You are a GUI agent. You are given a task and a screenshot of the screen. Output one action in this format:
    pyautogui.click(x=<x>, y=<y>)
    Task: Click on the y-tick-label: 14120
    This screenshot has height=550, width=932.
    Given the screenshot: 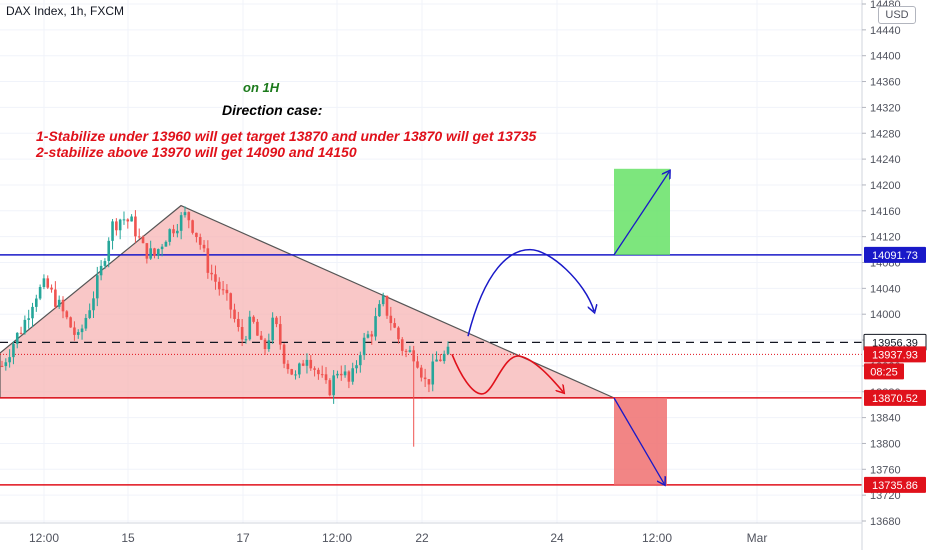 What is the action you would take?
    pyautogui.click(x=885, y=238)
    